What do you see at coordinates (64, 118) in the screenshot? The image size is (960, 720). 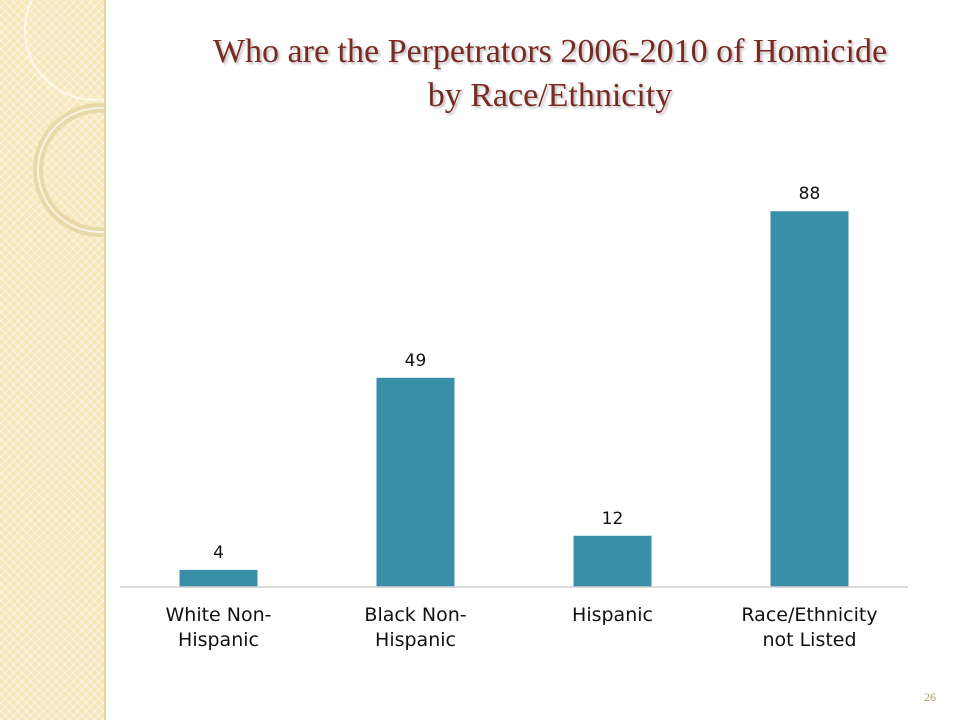 I see `decor` at bounding box center [64, 118].